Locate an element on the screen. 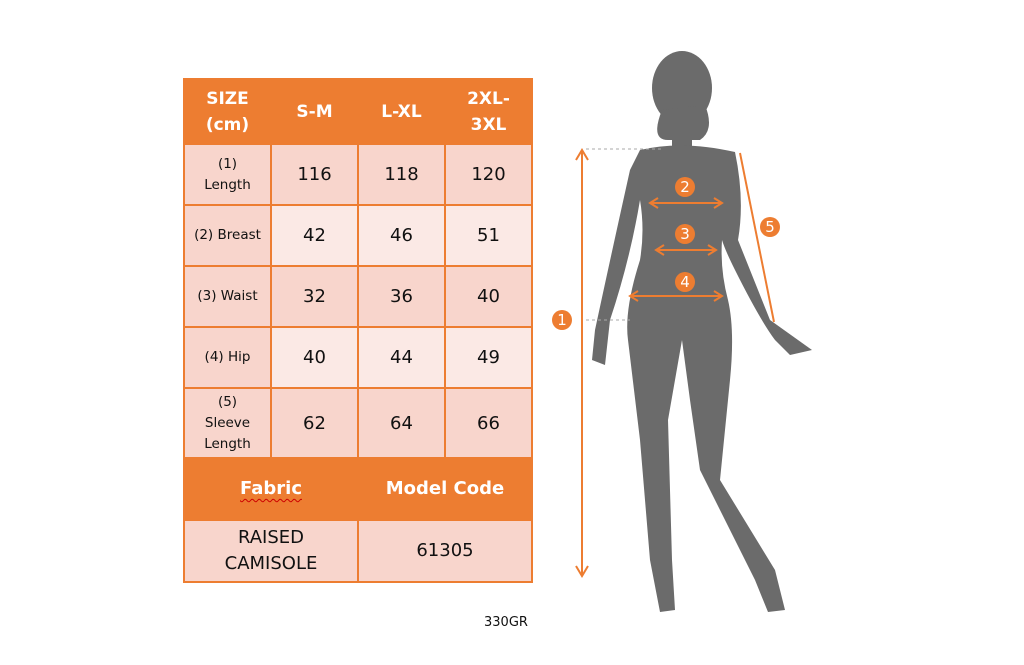 This screenshot has height=665, width=1024. row-label: (2) Breast is located at coordinates (227, 235).